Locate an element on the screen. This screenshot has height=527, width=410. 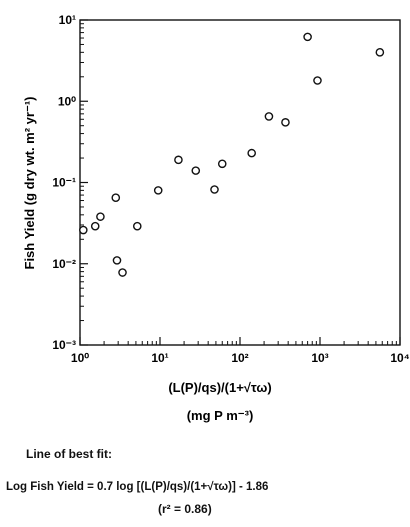
x-tick-label: 10⁴ is located at coordinates (399, 358).